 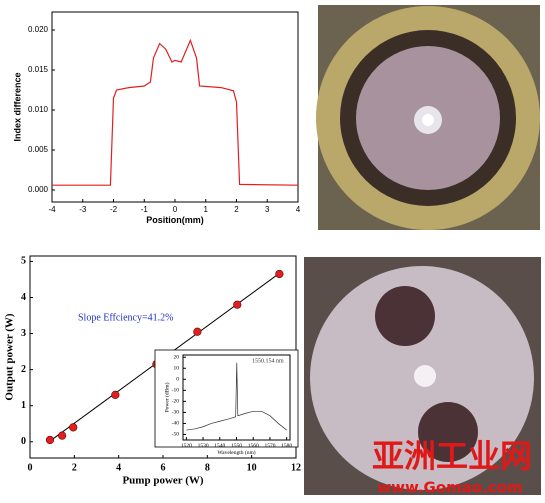 What do you see at coordinates (203, 446) in the screenshot?
I see `x-tick-label: 1530` at bounding box center [203, 446].